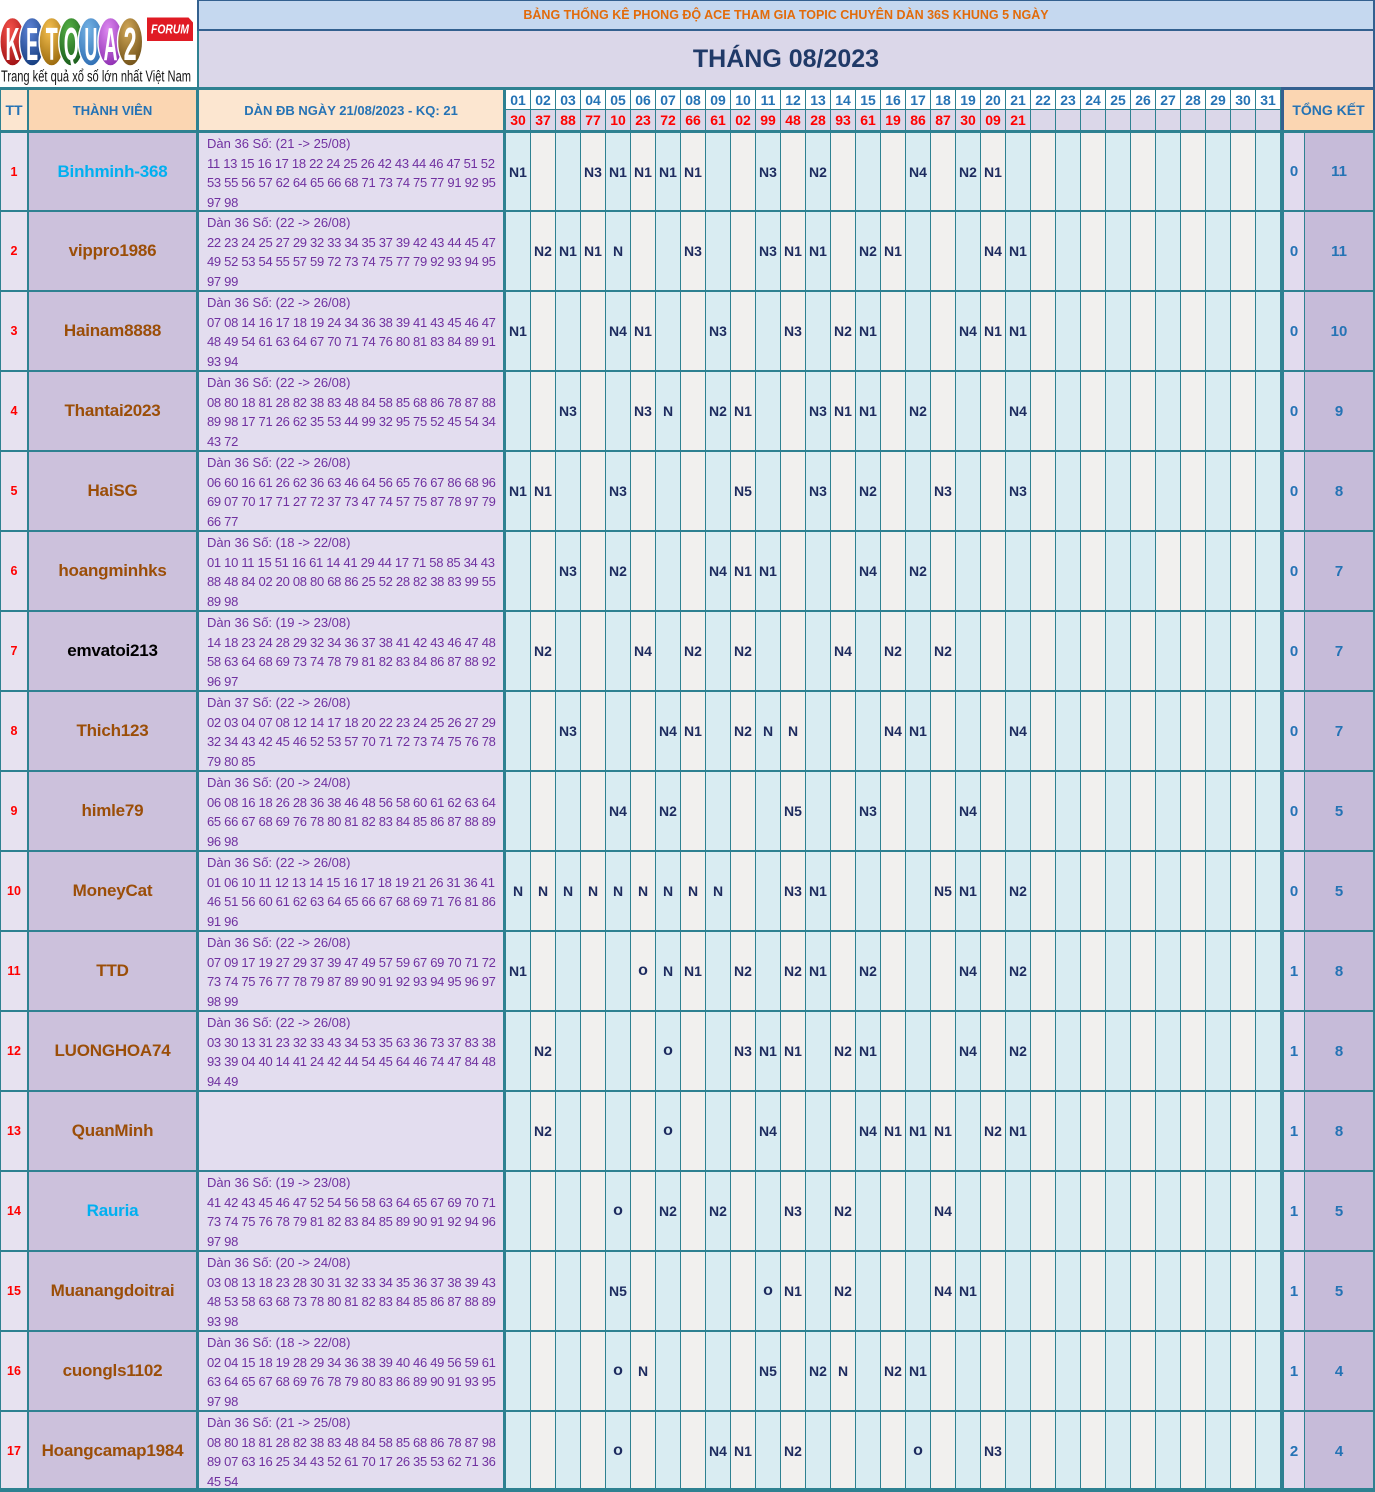 This screenshot has width=1375, height=1492. I want to click on svg-text: A, so click(111, 44).